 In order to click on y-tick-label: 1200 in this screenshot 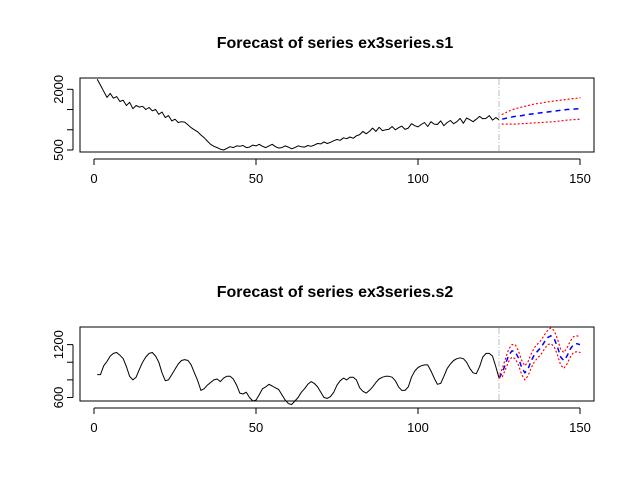, I will do `click(58, 344)`.